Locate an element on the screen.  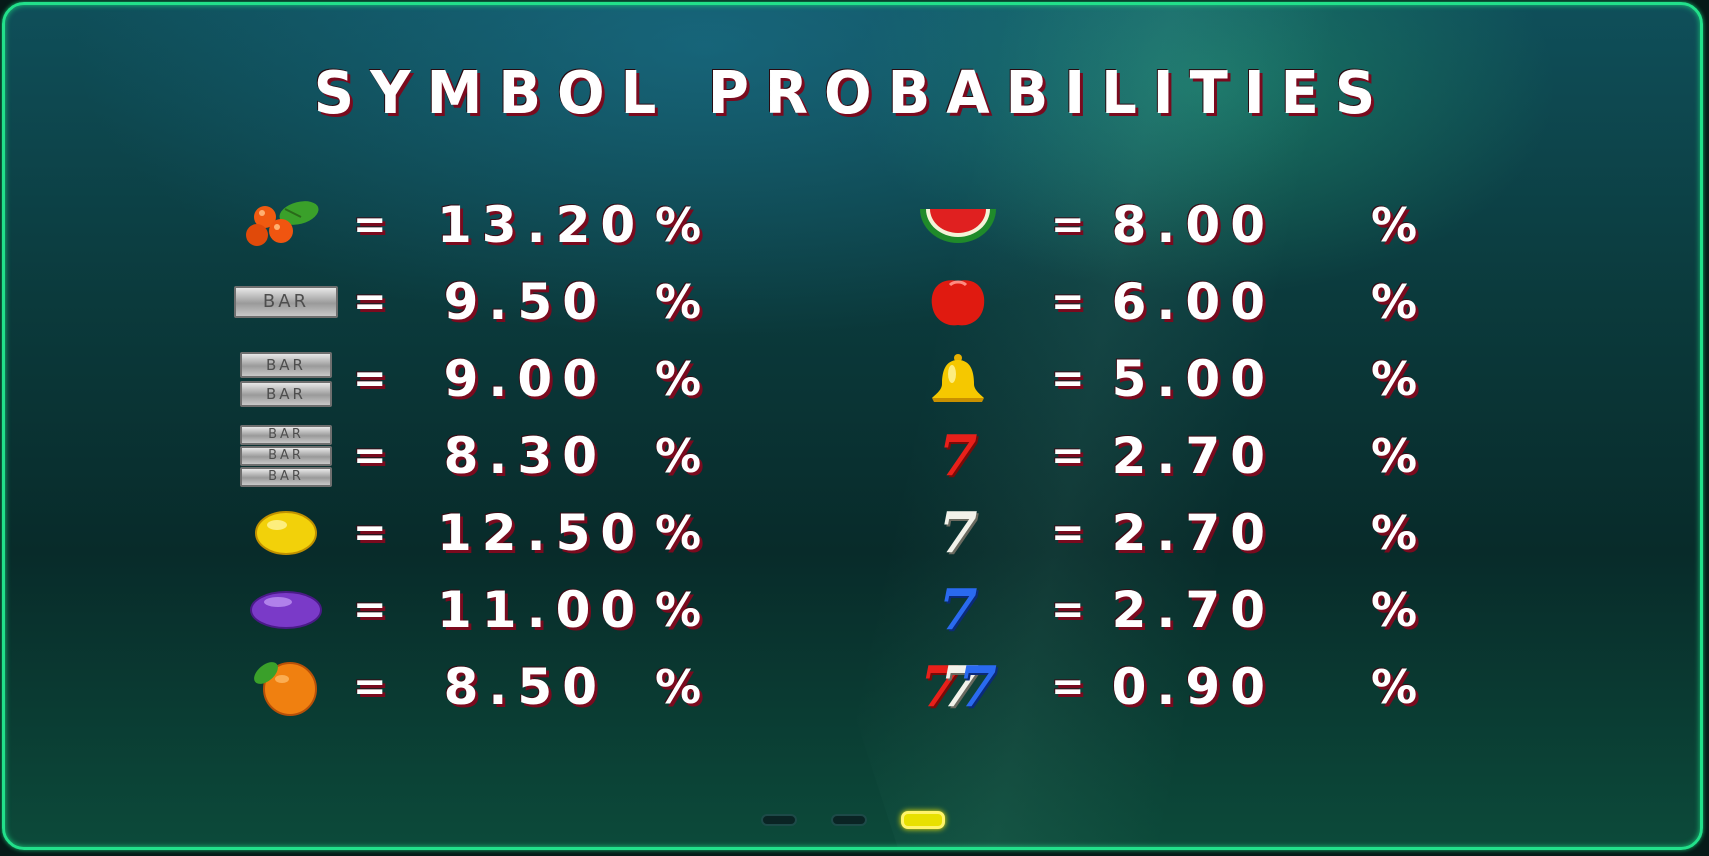
probability-value: 8.00 is located at coordinates (1193, 225).